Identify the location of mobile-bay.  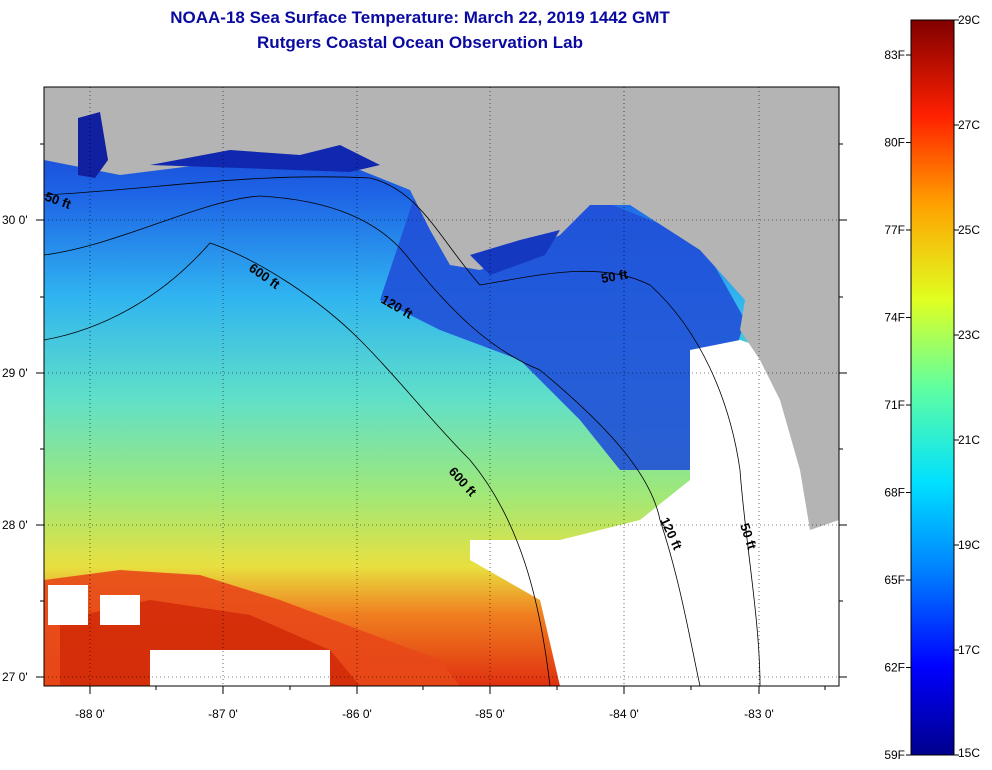
(93, 145).